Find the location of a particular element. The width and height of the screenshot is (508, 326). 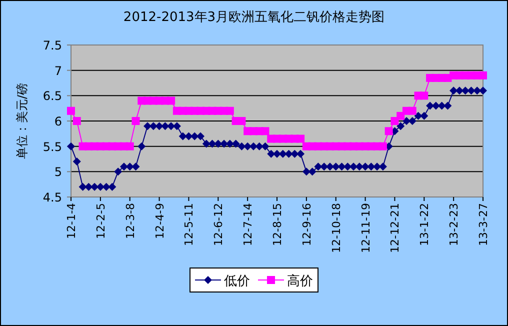

x-tick-label: 13-3-27 is located at coordinates (483, 224).